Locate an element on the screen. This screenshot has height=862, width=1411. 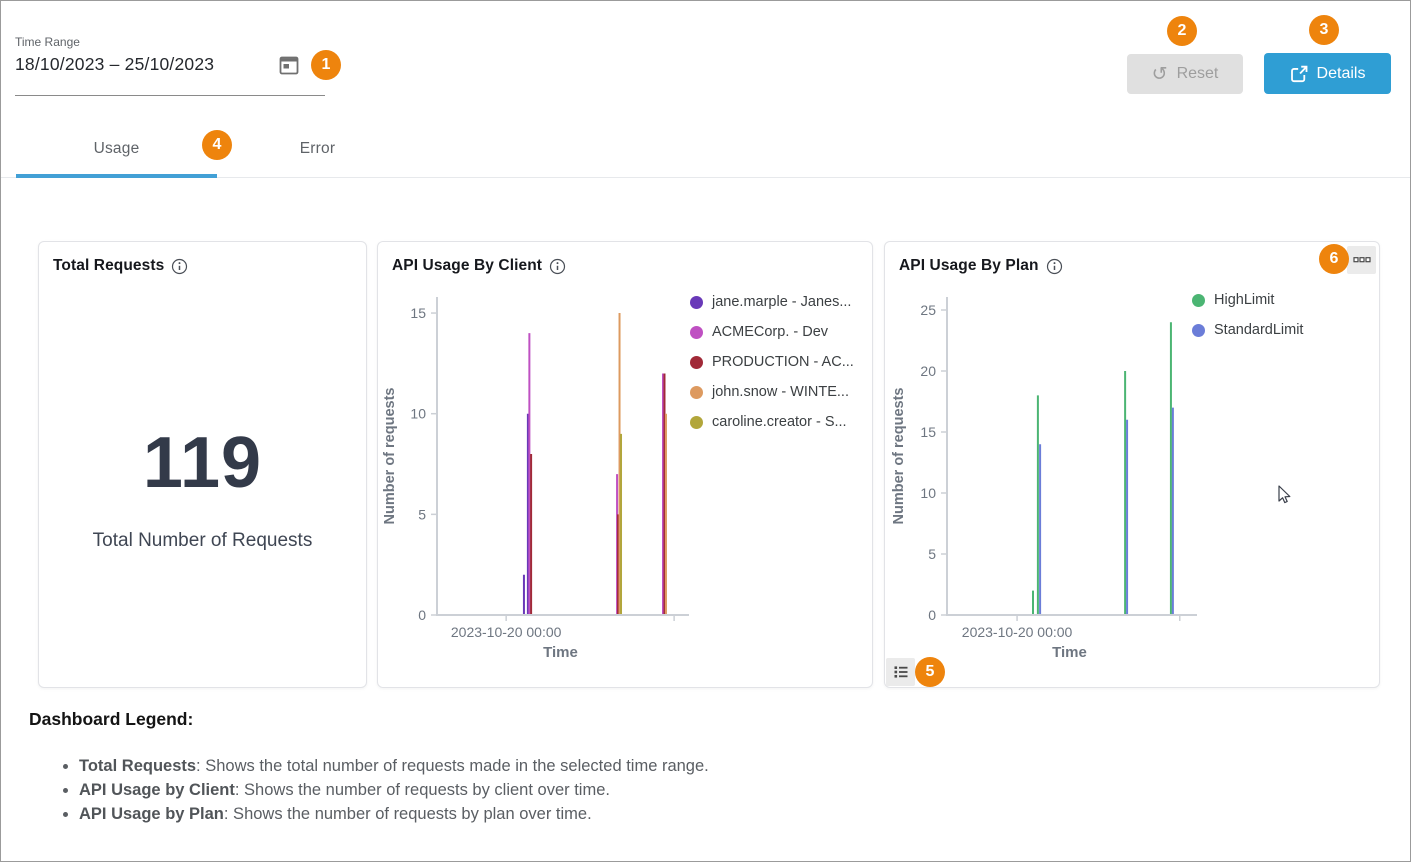
tab-usage: Usage is located at coordinates (116, 148).